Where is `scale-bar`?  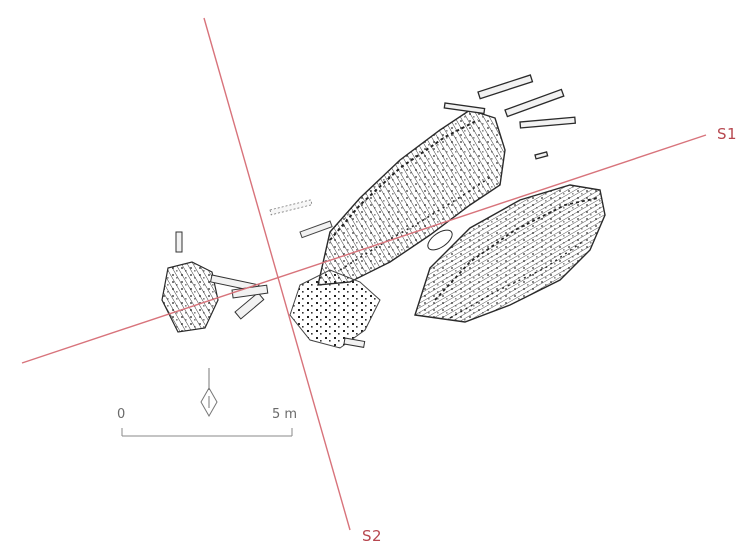
scale-bar is located at coordinates (207, 432).